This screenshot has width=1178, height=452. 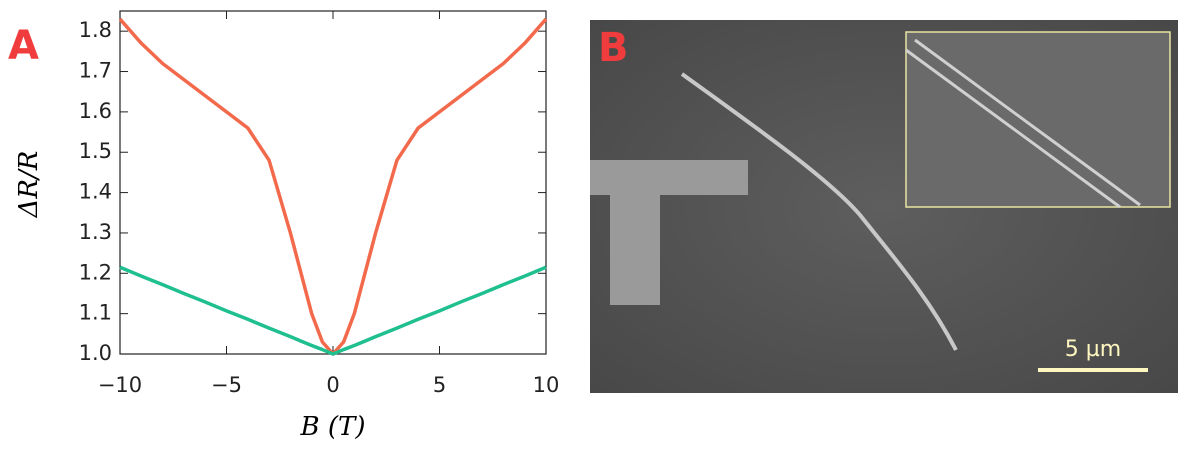 I want to click on y-tick-label: 1.5, so click(x=95, y=151).